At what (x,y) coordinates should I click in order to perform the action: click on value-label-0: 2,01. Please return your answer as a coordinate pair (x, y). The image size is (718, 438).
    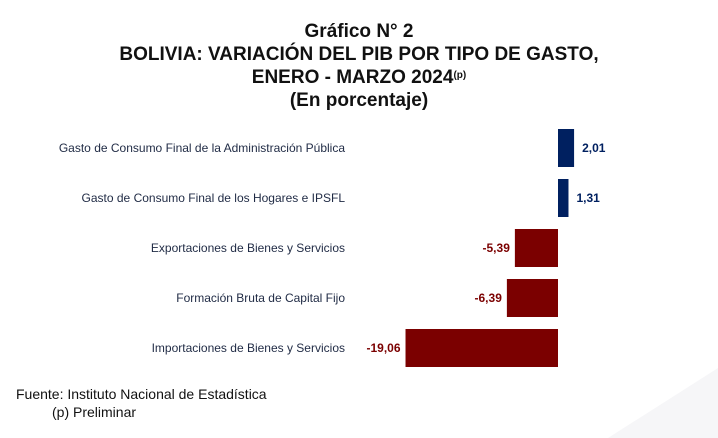
    Looking at the image, I should click on (594, 148).